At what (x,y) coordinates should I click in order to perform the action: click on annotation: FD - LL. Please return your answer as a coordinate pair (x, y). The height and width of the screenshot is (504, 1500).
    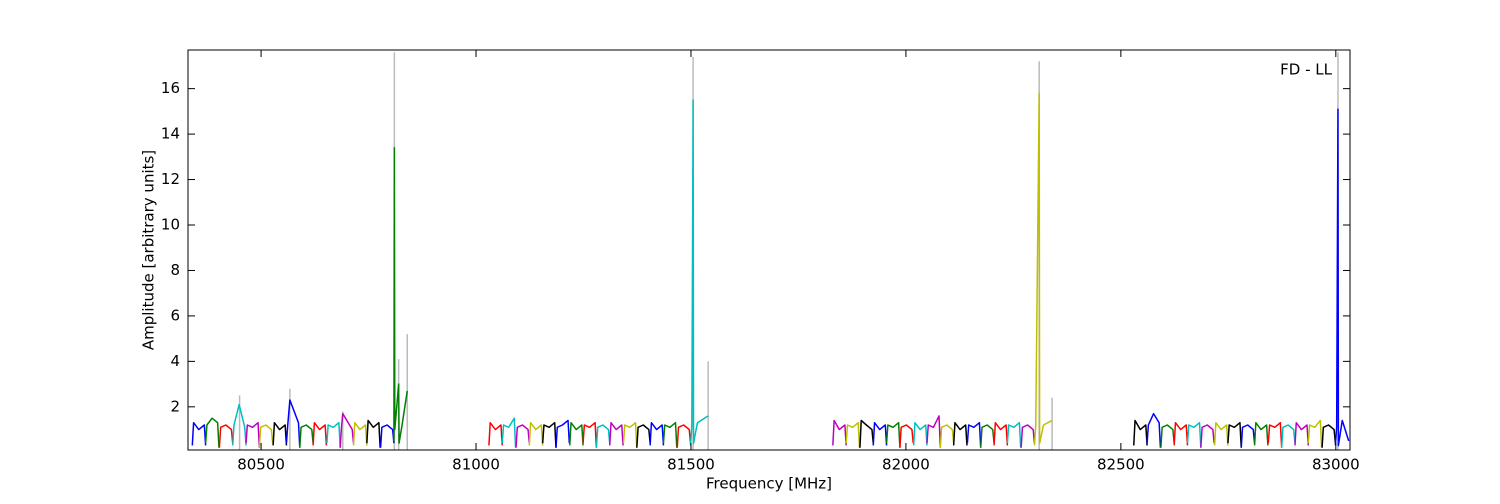
    Looking at the image, I should click on (1306, 70).